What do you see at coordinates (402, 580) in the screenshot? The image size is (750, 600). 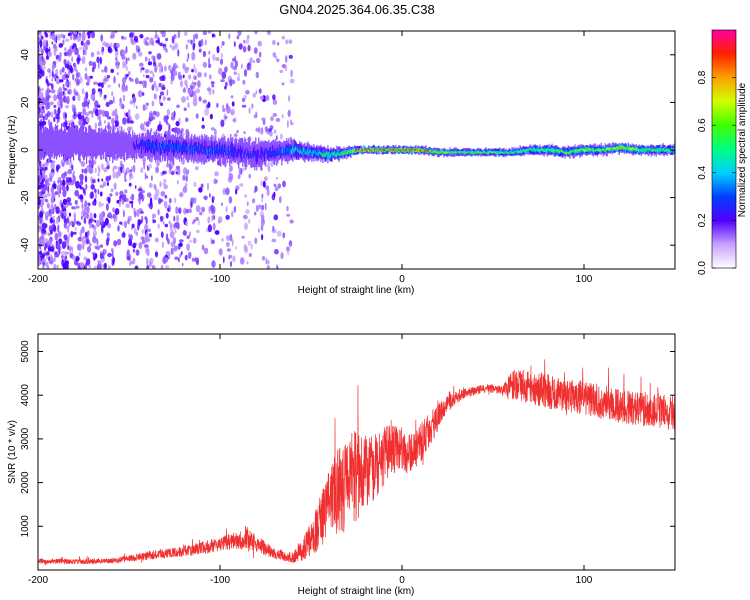 I see `x-tick-label: 0` at bounding box center [402, 580].